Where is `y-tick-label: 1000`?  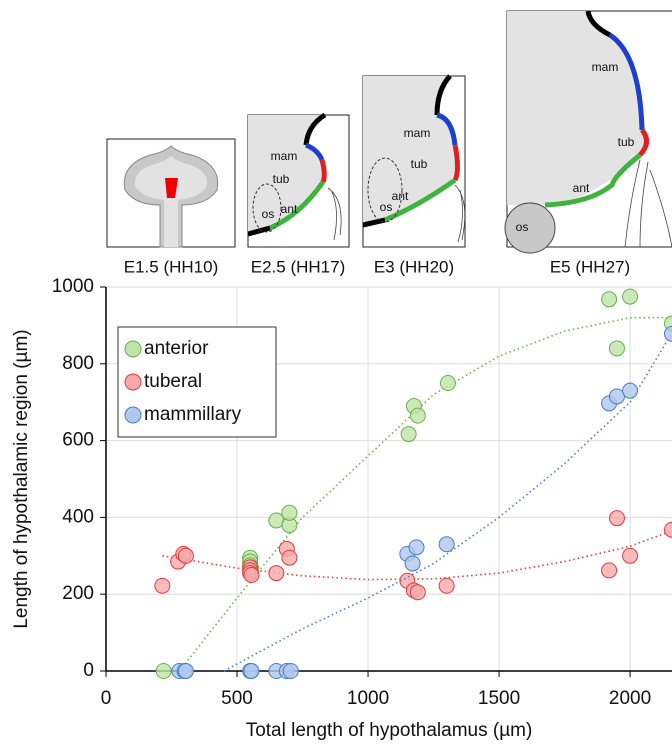
y-tick-label: 1000 is located at coordinates (73, 286).